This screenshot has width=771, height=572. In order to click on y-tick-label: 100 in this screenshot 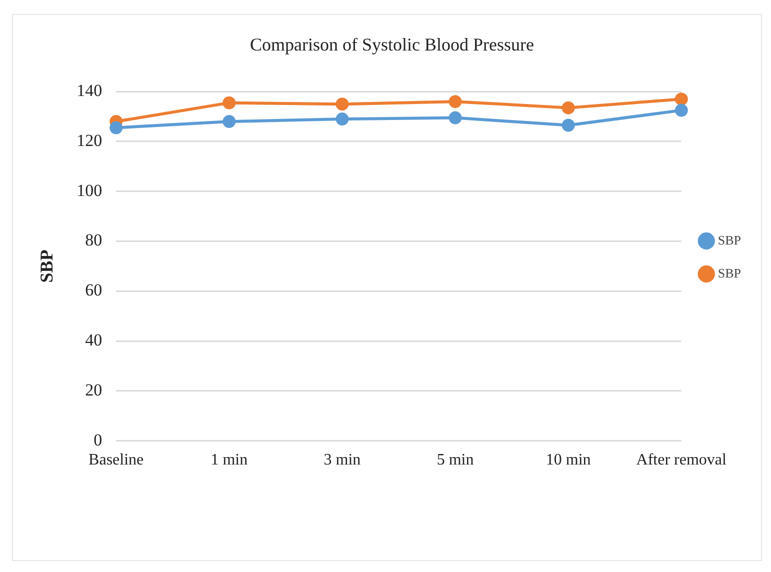, I will do `click(89, 190)`.